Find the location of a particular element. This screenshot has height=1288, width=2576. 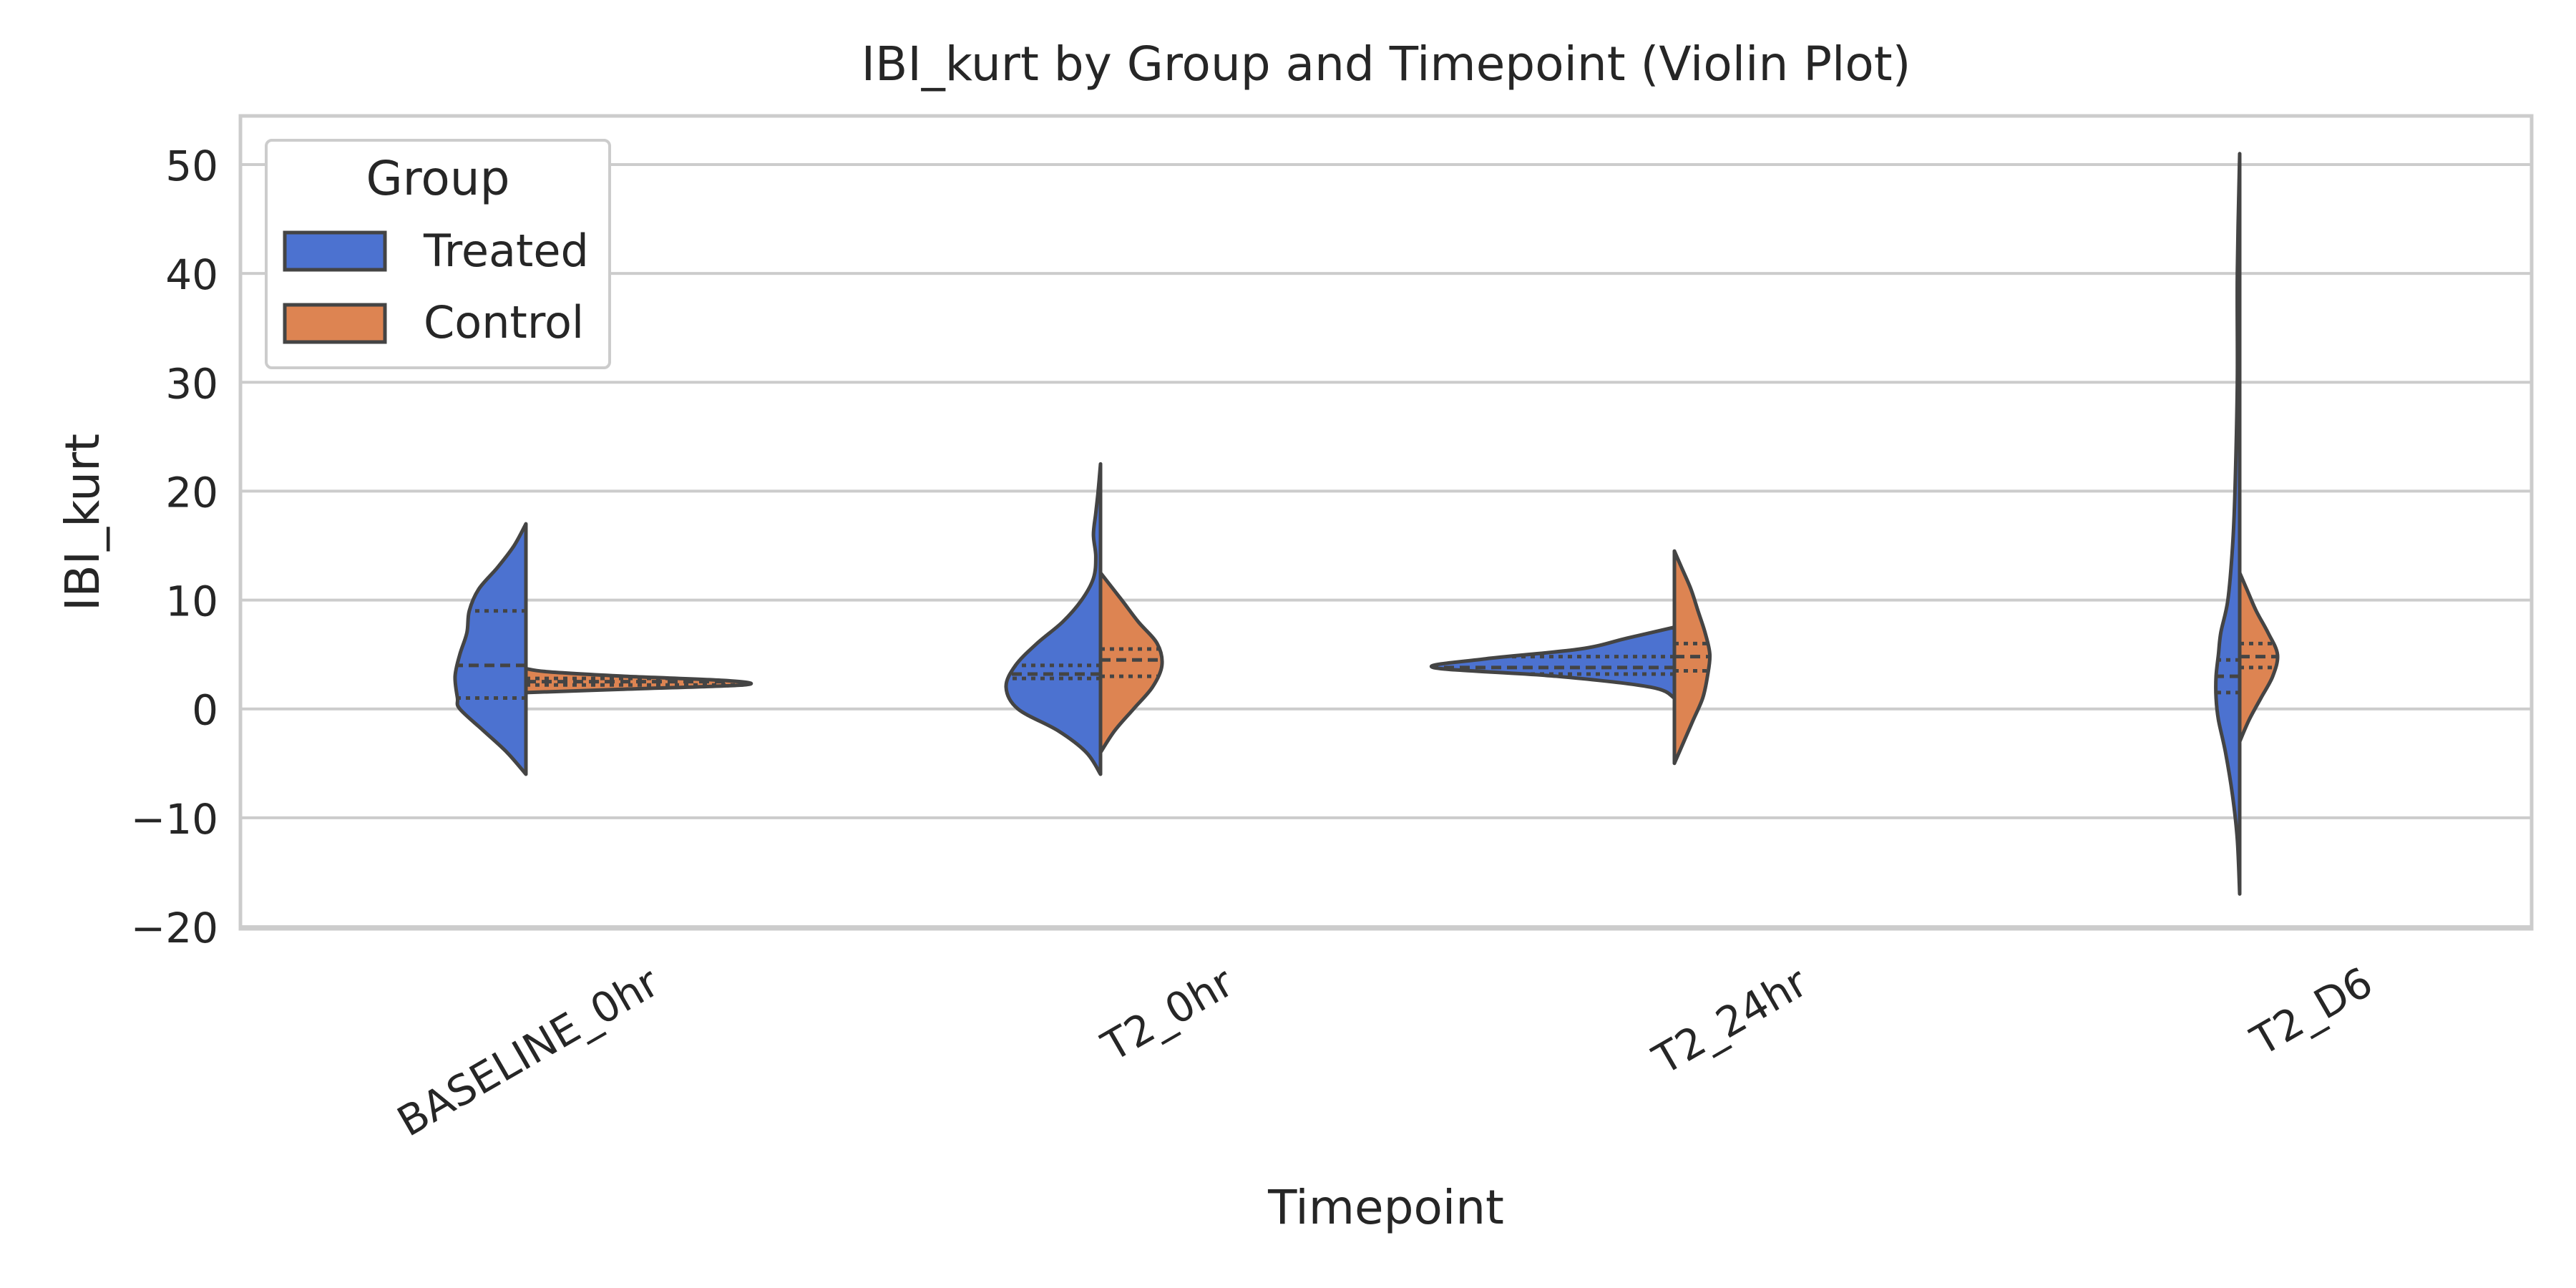

violin-treated-t2_0hr is located at coordinates (1053, 619).